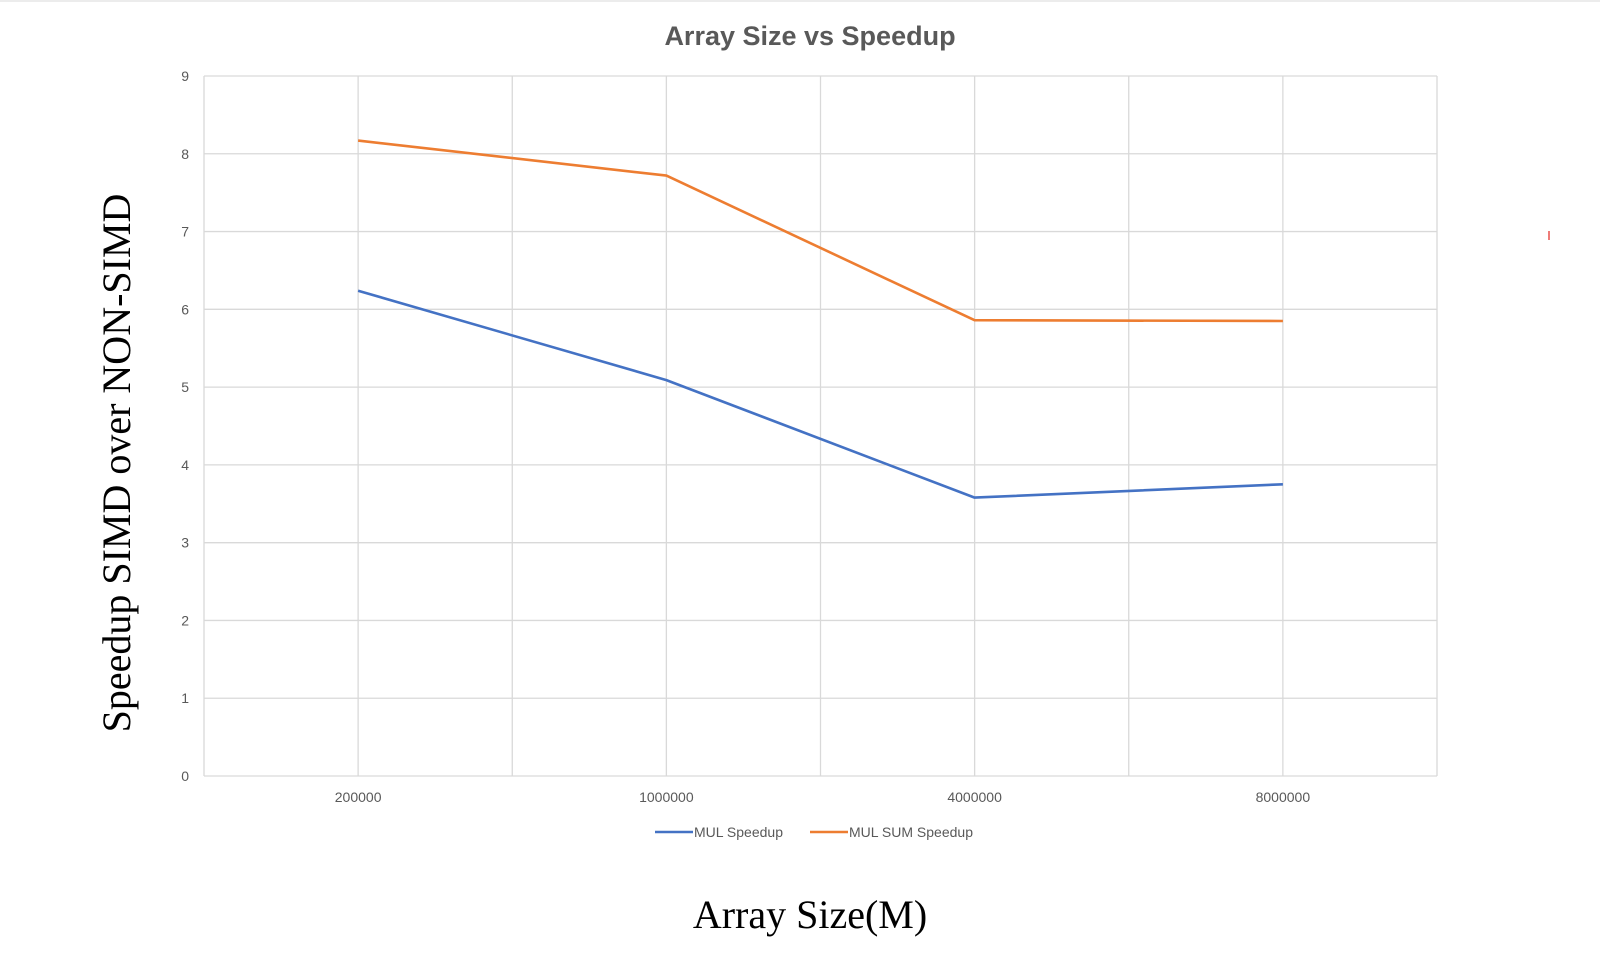  What do you see at coordinates (185, 698) in the screenshot?
I see `y-tick-label: 1` at bounding box center [185, 698].